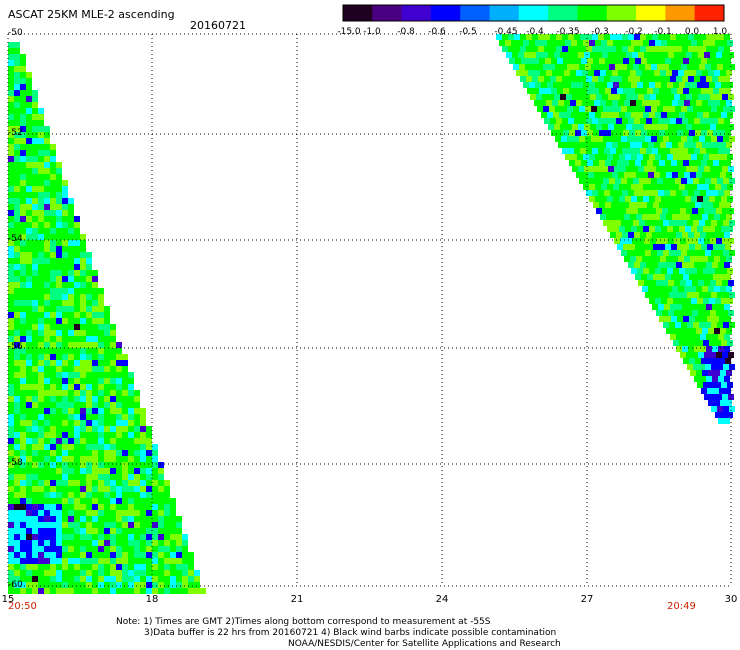  Describe the element at coordinates (15, 463) in the screenshot. I see `lat-label: -58` at that location.